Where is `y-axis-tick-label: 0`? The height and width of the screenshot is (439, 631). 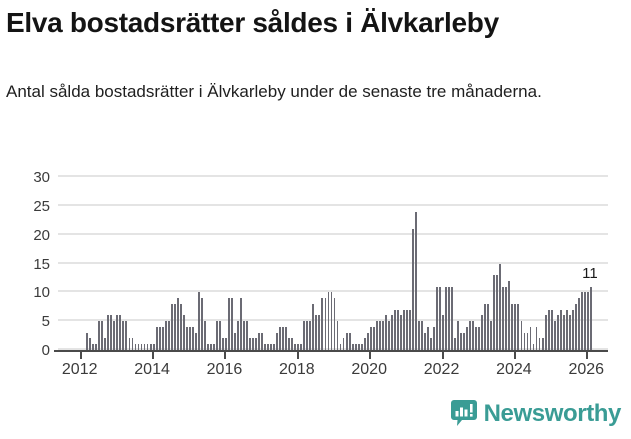 y-axis-tick-label: 0 is located at coordinates (45, 350).